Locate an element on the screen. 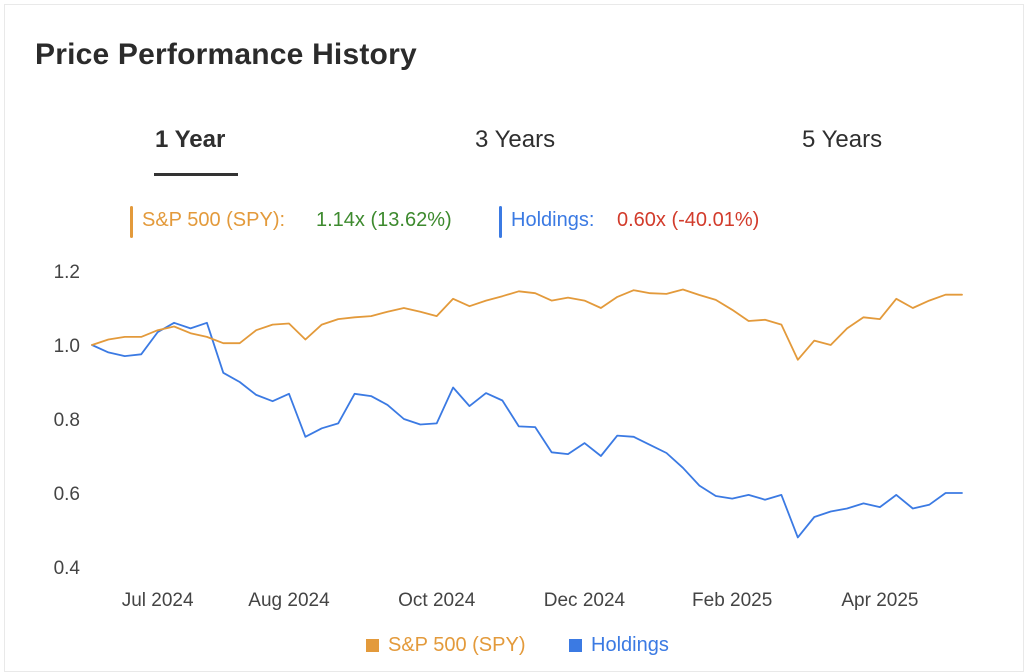  period-tabs: 1 Year 3 Years 5 Years is located at coordinates (512, 153).